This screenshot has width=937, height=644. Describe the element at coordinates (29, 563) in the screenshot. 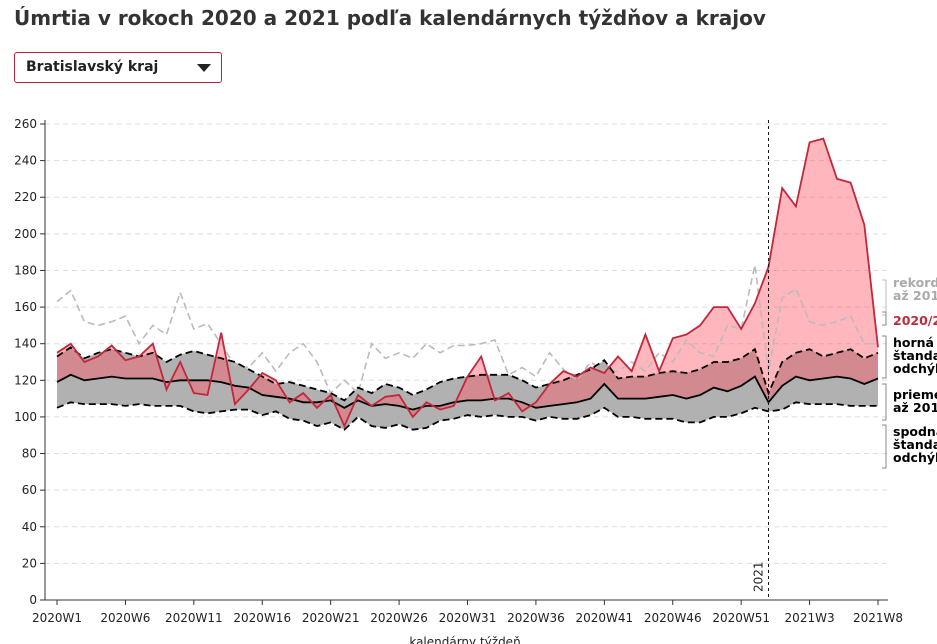

I see `y-tick-label: 20` at that location.